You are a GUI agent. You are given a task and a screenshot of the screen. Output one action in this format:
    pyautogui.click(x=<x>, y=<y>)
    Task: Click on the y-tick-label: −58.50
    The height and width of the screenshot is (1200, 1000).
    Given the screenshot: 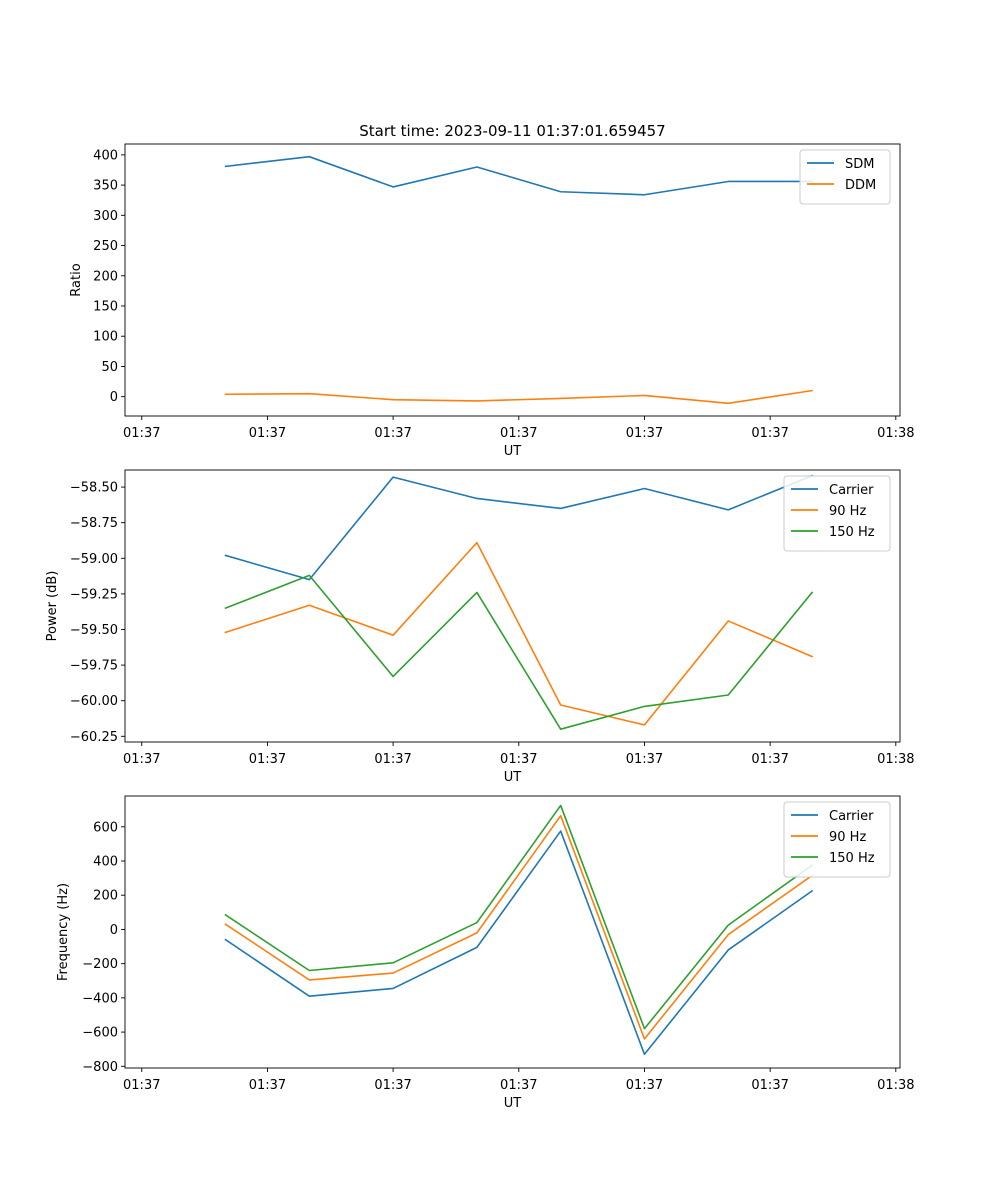 What is the action you would take?
    pyautogui.click(x=94, y=488)
    